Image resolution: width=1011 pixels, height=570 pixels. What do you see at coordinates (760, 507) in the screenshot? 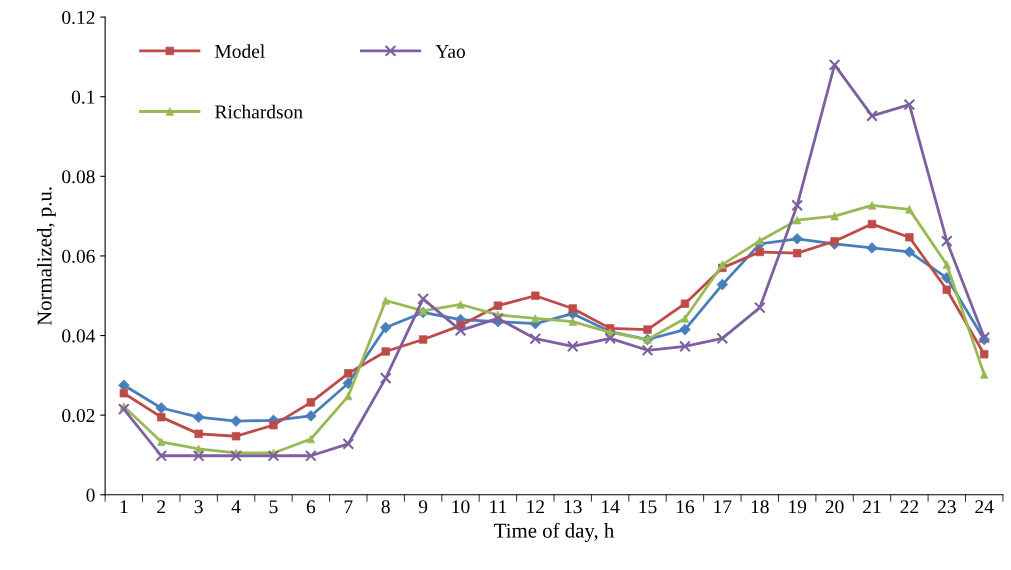
I see `x-tick-label: 18` at bounding box center [760, 507].